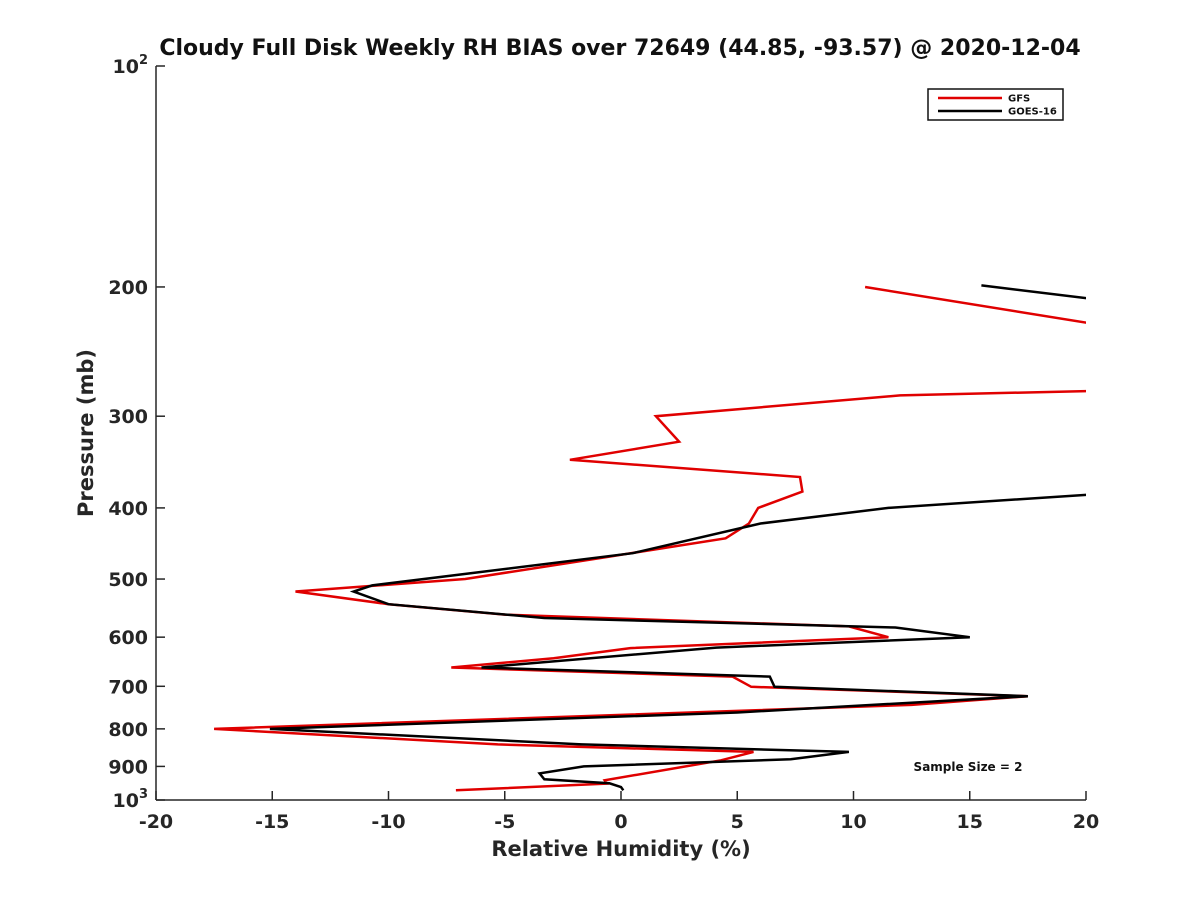 This screenshot has width=1200, height=900. Describe the element at coordinates (504, 822) in the screenshot. I see `x-tick-label: -5` at that location.